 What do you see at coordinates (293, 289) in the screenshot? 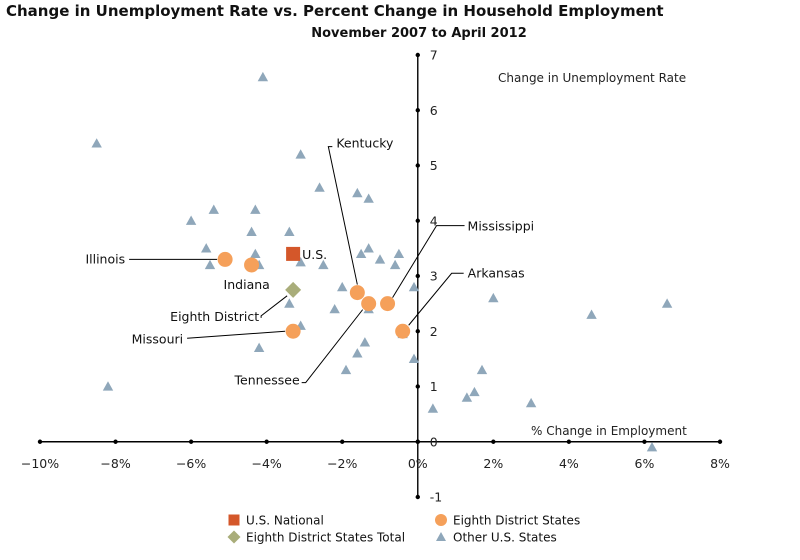
I see `data-point-diamond` at bounding box center [293, 289].